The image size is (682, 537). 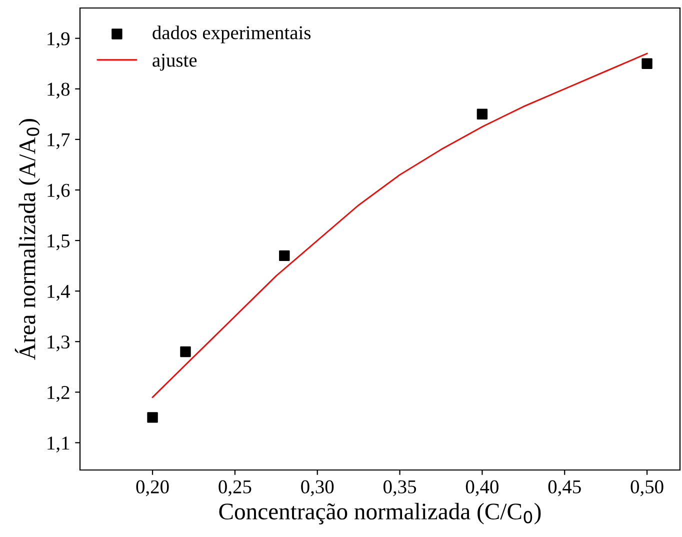 I want to click on x-tick-label: 0,35, so click(x=400, y=488).